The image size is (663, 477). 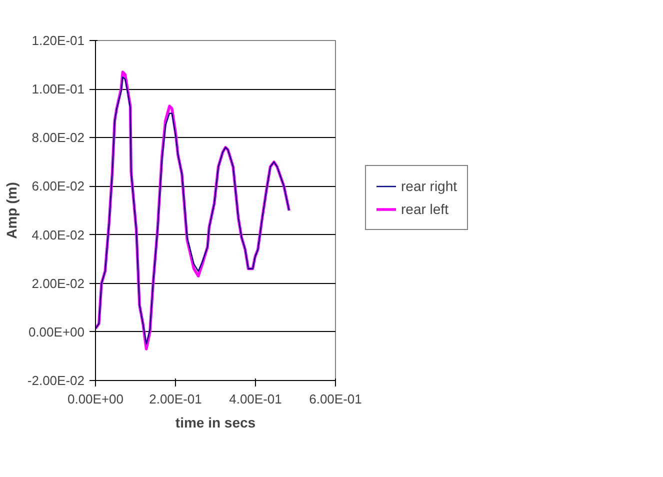 What do you see at coordinates (255, 399) in the screenshot?
I see `x-tick-label: 4.00E-01` at bounding box center [255, 399].